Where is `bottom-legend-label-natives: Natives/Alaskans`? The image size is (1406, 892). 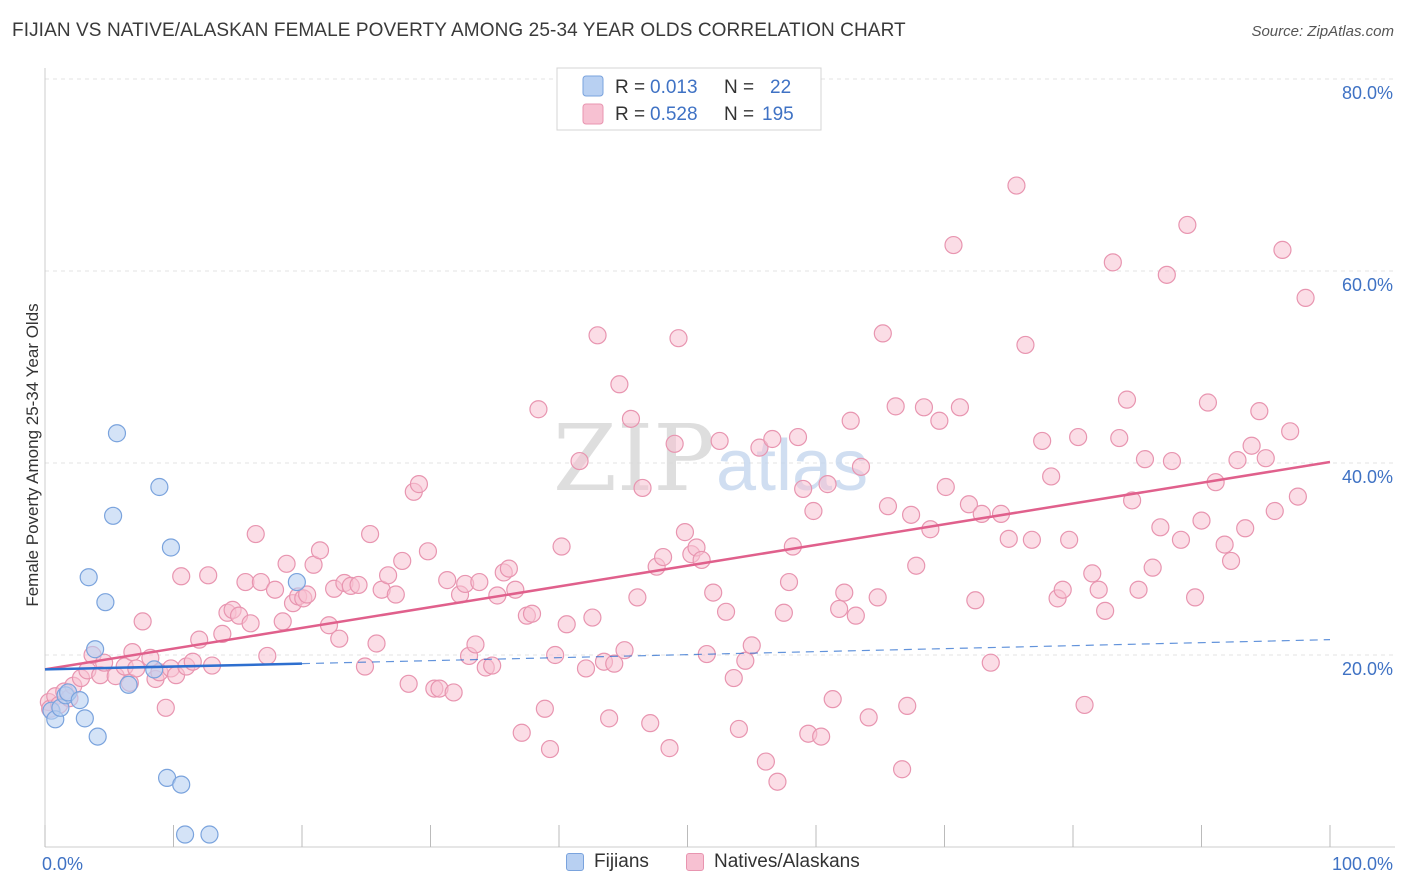
bottom-legend-label-natives: Natives/Alaskans is located at coordinates (787, 861).